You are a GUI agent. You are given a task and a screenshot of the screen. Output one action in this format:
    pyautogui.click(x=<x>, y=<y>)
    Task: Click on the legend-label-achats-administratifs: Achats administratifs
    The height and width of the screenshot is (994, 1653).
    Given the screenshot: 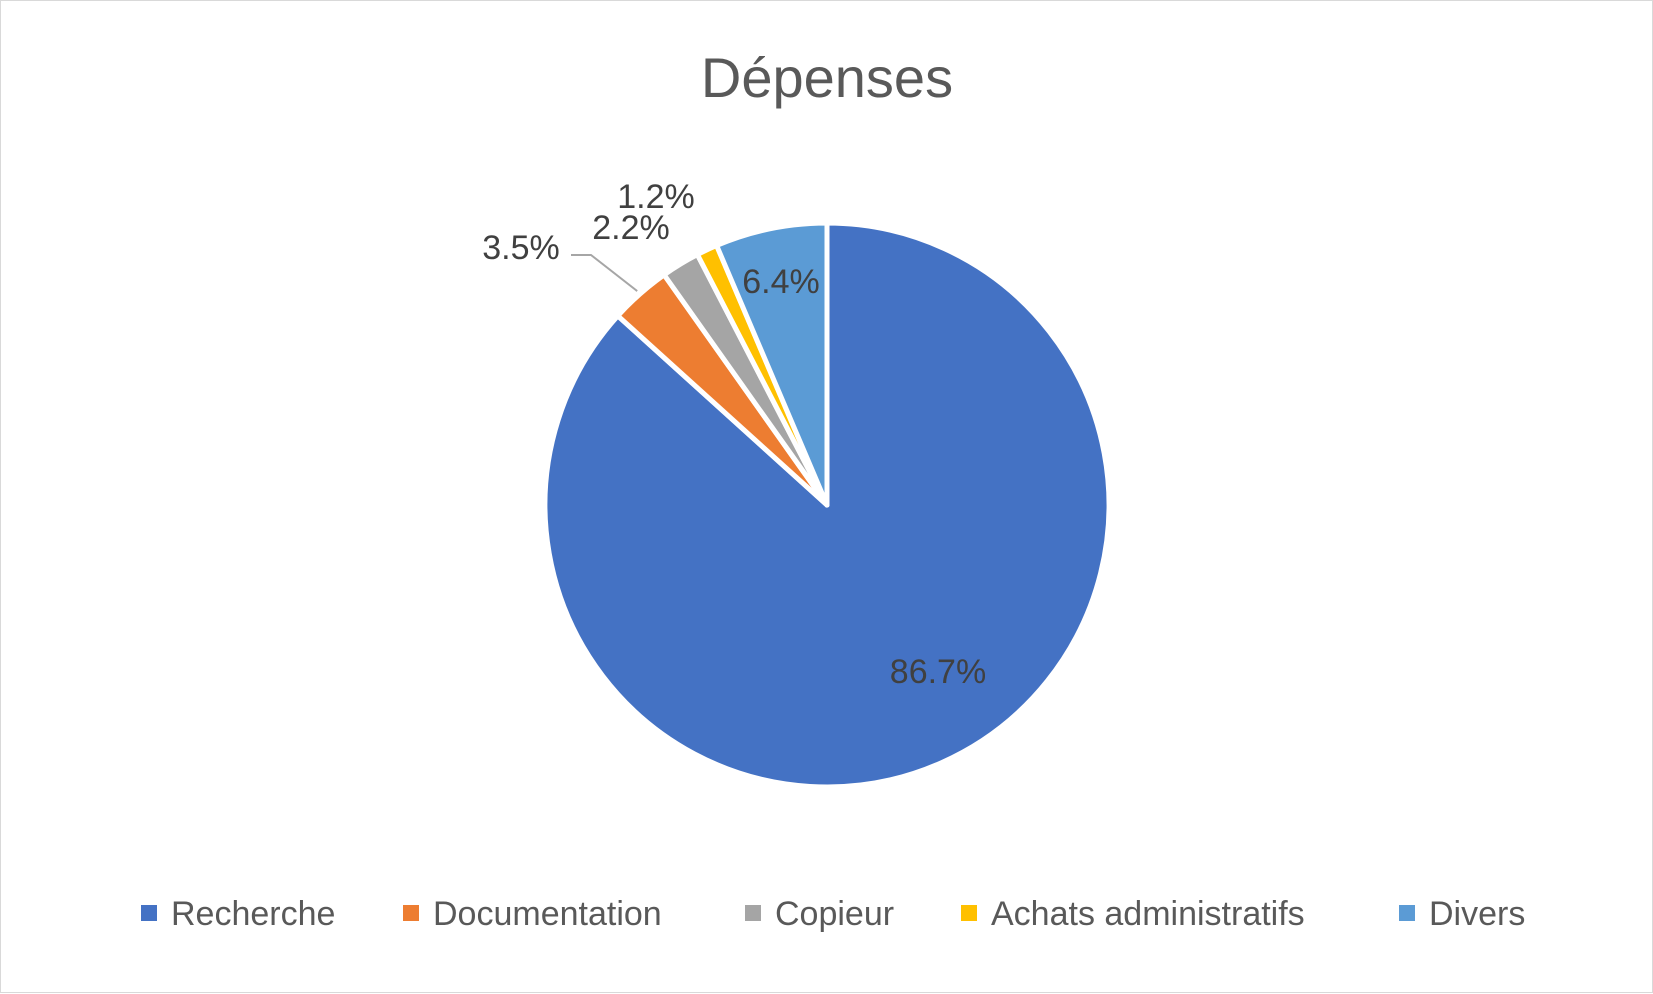 What is the action you would take?
    pyautogui.click(x=1148, y=914)
    